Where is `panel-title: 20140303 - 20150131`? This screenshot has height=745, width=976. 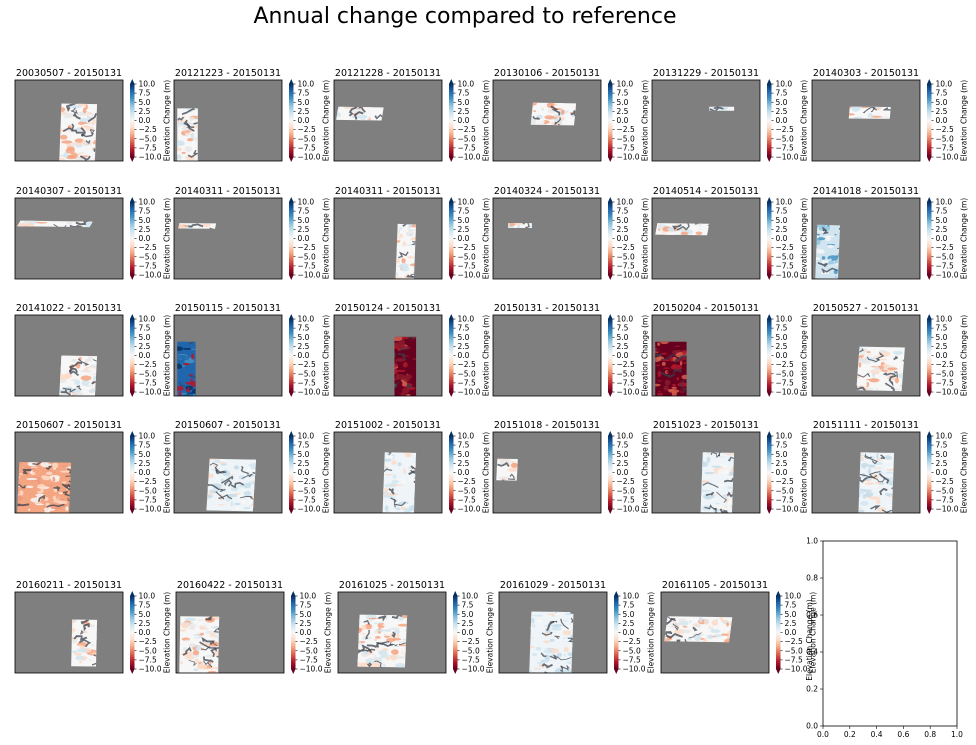 panel-title: 20140303 - 20150131 is located at coordinates (866, 73).